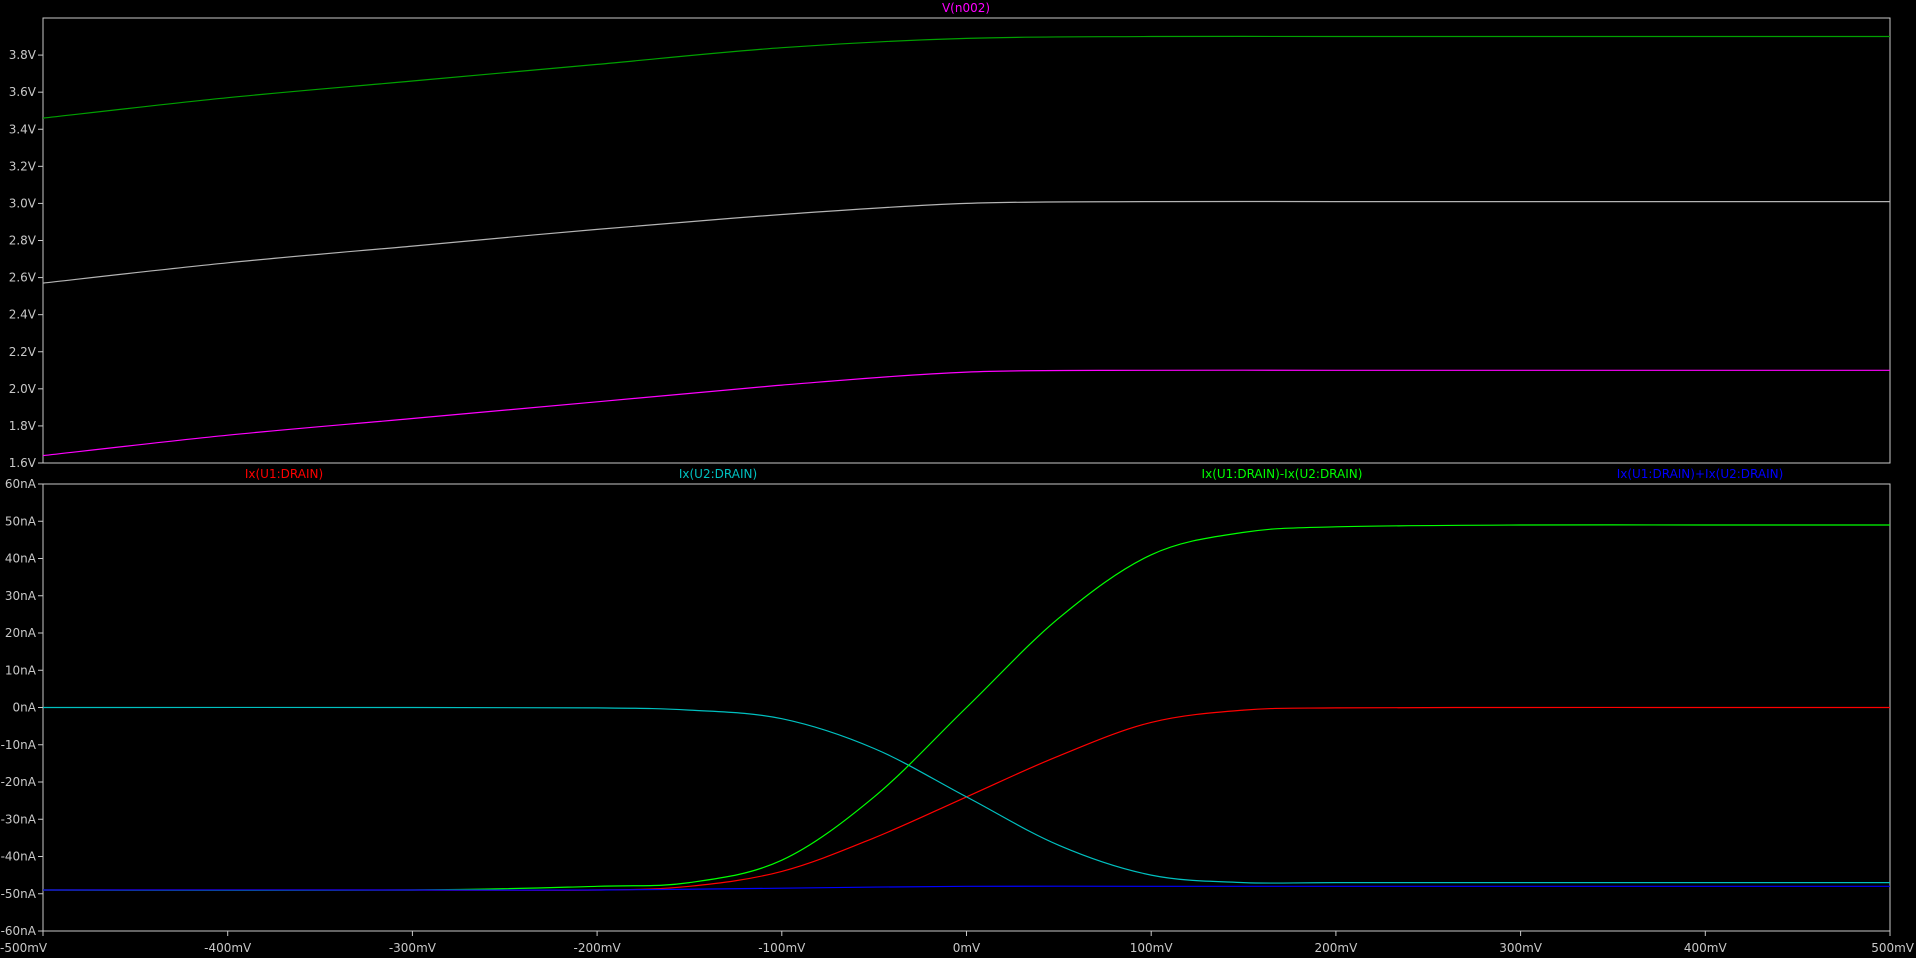 The image size is (1916, 958). Describe the element at coordinates (19, 782) in the screenshot. I see `y-tick-label: -20nA` at that location.